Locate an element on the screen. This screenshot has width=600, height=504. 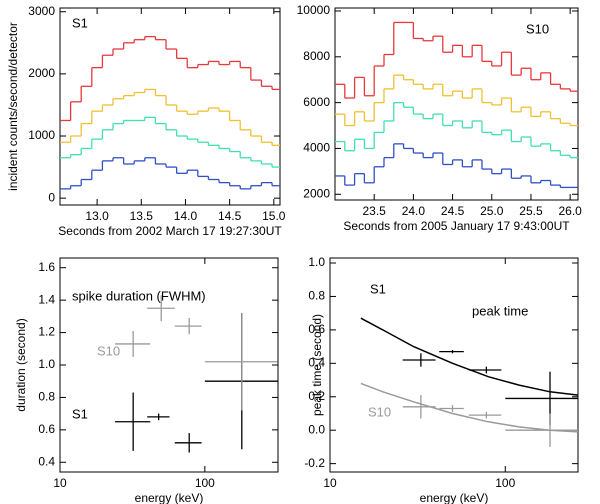
x-tick-label: 23.5 is located at coordinates (375, 211).